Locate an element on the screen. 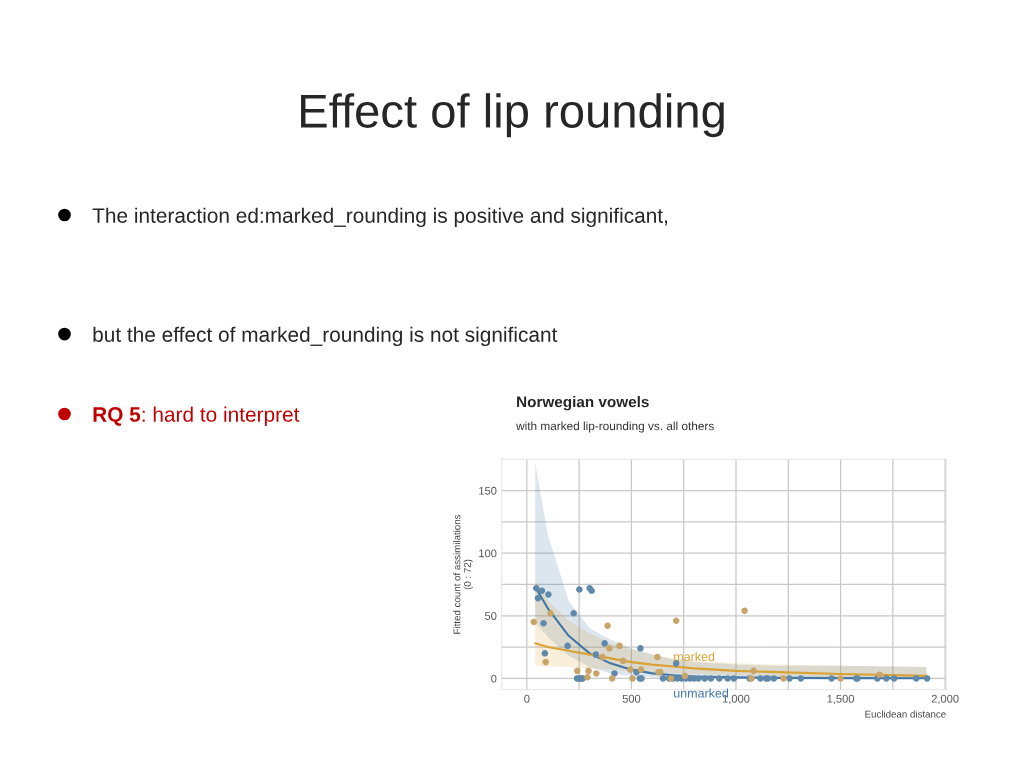 The image size is (1024, 768). y-tick-label: 100 is located at coordinates (488, 553).